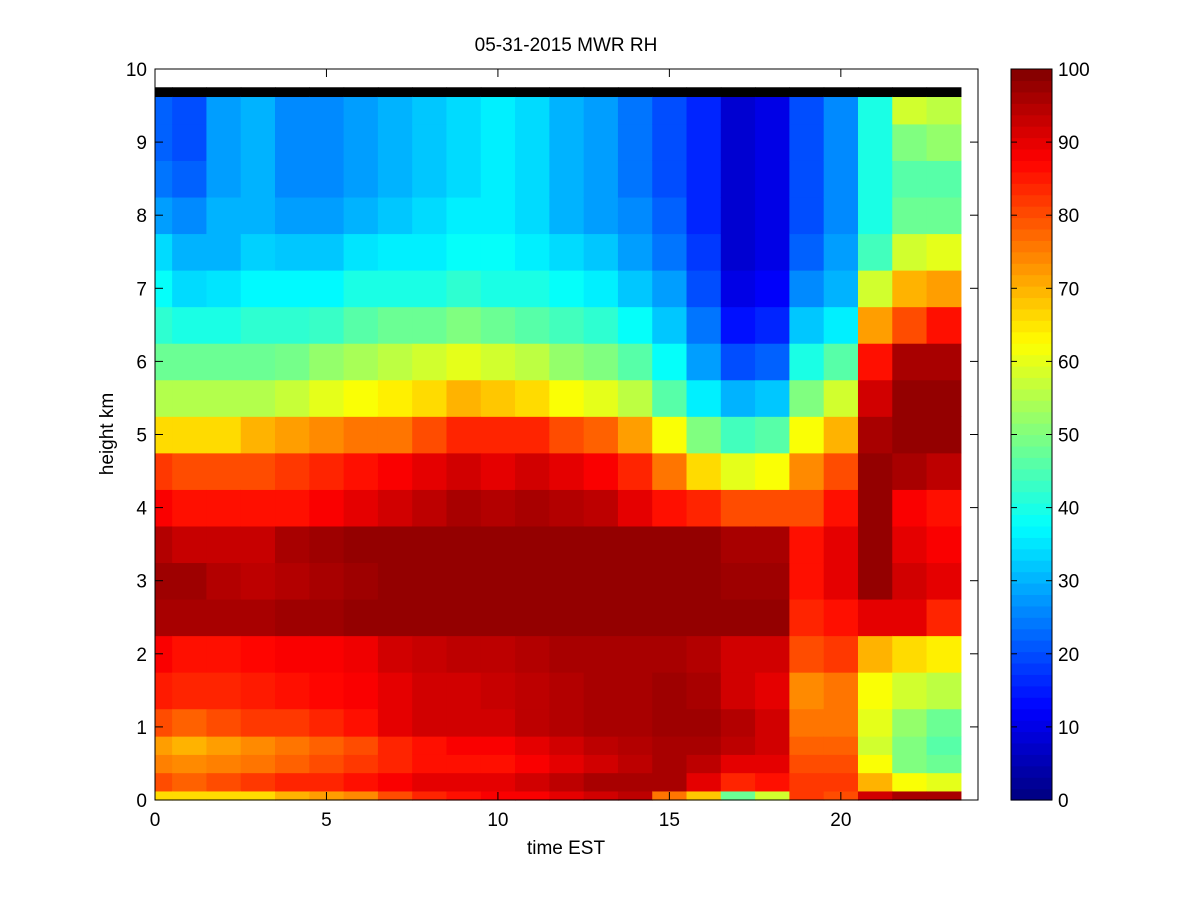 The height and width of the screenshot is (900, 1200). Describe the element at coordinates (669, 820) in the screenshot. I see `x-tick-label: 15` at that location.